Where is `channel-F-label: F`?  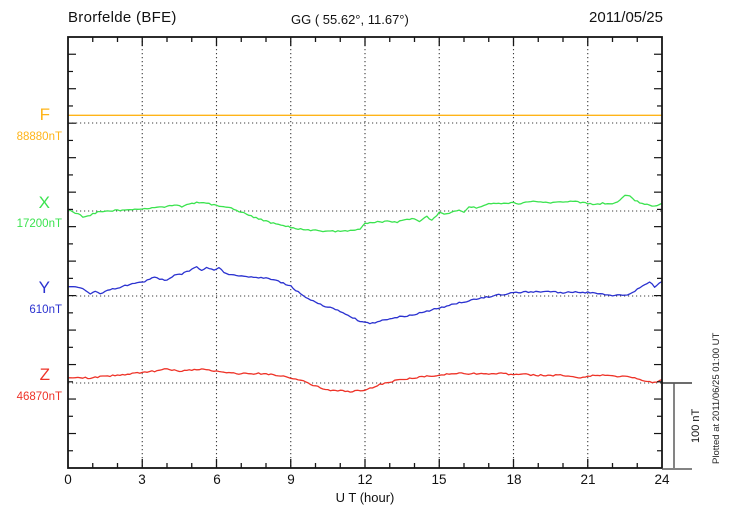 channel-F-label: F is located at coordinates (44, 114).